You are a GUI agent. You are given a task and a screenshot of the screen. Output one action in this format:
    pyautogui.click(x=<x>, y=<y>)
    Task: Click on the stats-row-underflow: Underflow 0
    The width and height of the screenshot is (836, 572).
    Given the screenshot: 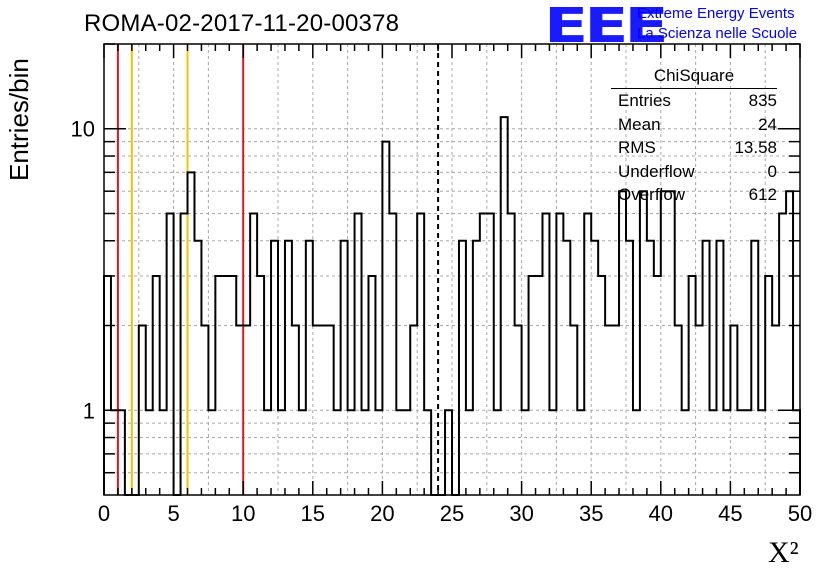 What is the action you would take?
    pyautogui.click(x=697, y=171)
    